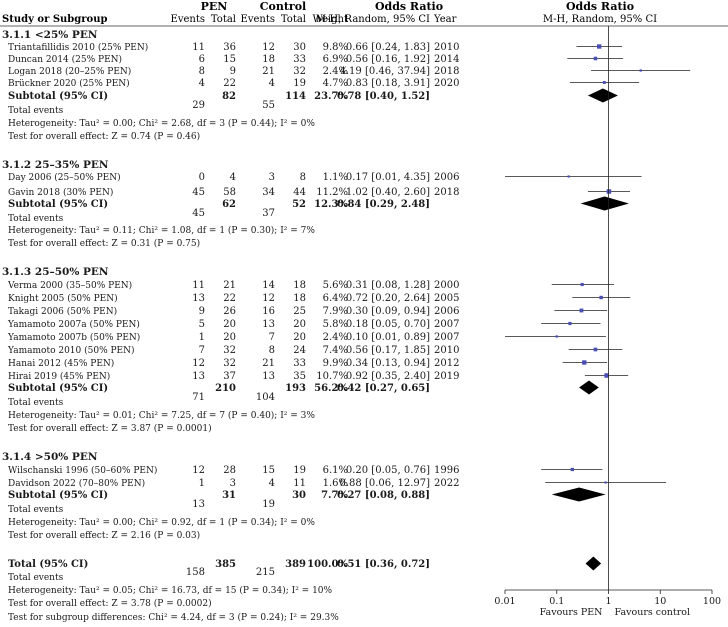  Describe the element at coordinates (331, 96) in the screenshot. I see `subtotal-weight: 23.7%` at that location.